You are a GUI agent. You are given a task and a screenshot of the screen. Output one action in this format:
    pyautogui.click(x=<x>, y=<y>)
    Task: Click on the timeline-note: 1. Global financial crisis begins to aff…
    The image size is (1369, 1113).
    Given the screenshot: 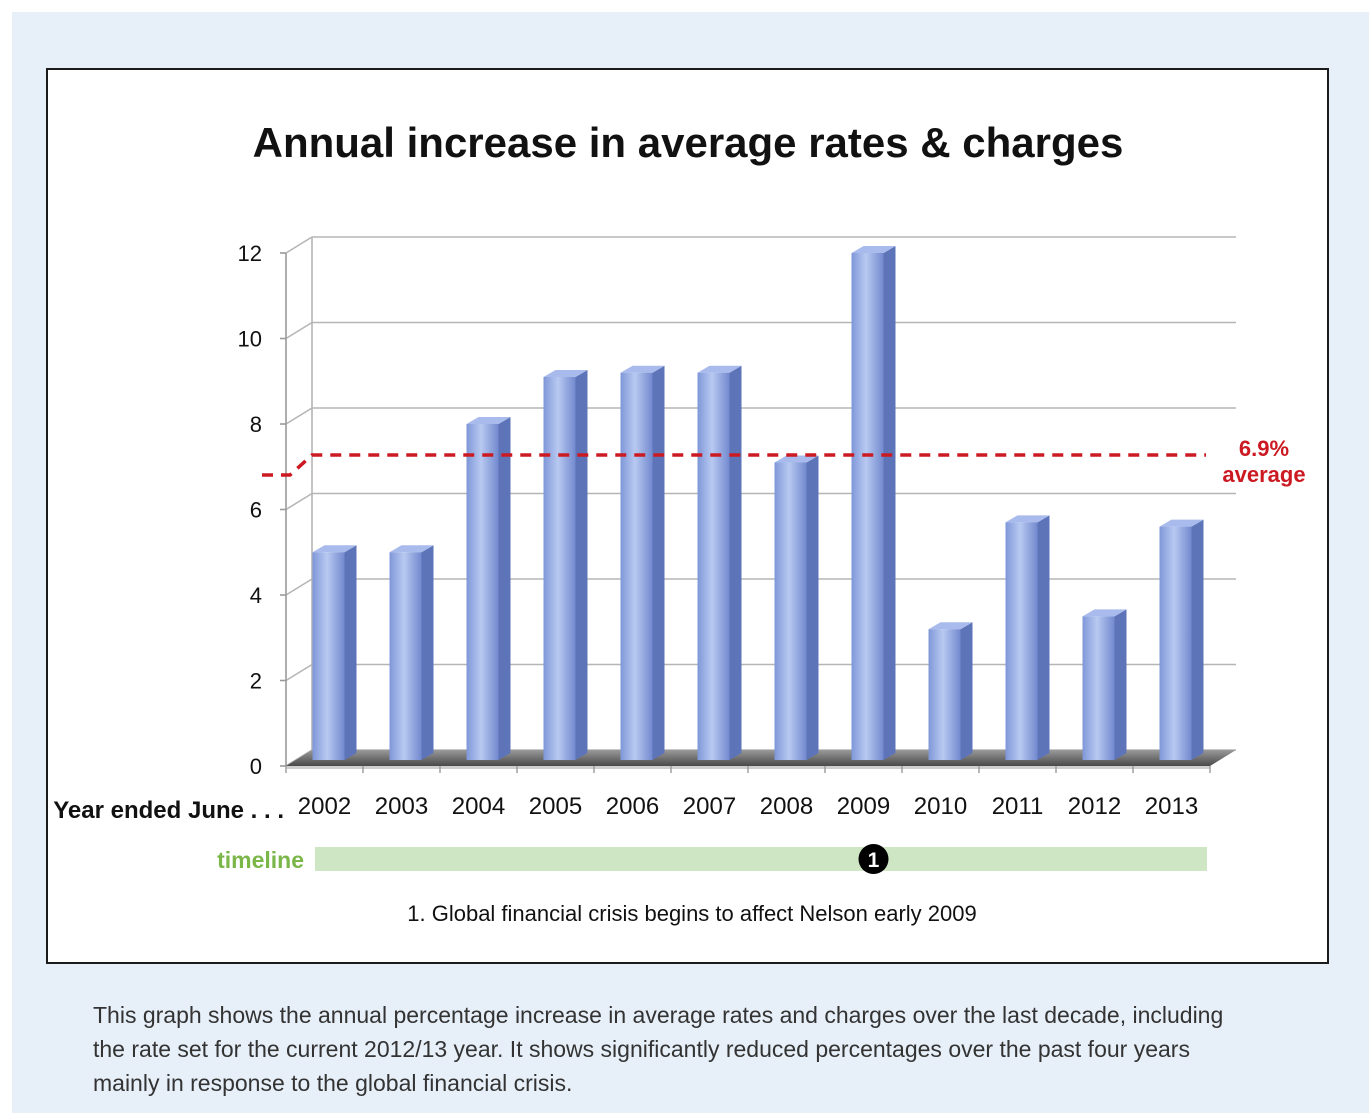 What is the action you would take?
    pyautogui.click(x=691, y=913)
    